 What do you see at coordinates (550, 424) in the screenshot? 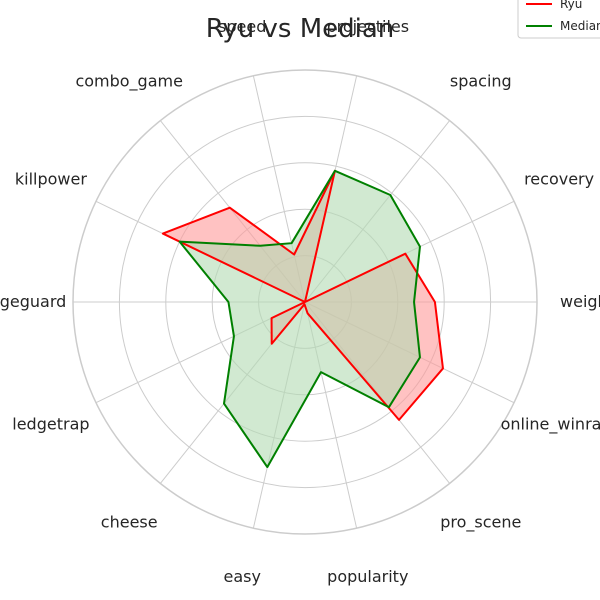
I see `axis-label-online-winrate: online_winrate` at bounding box center [550, 424].